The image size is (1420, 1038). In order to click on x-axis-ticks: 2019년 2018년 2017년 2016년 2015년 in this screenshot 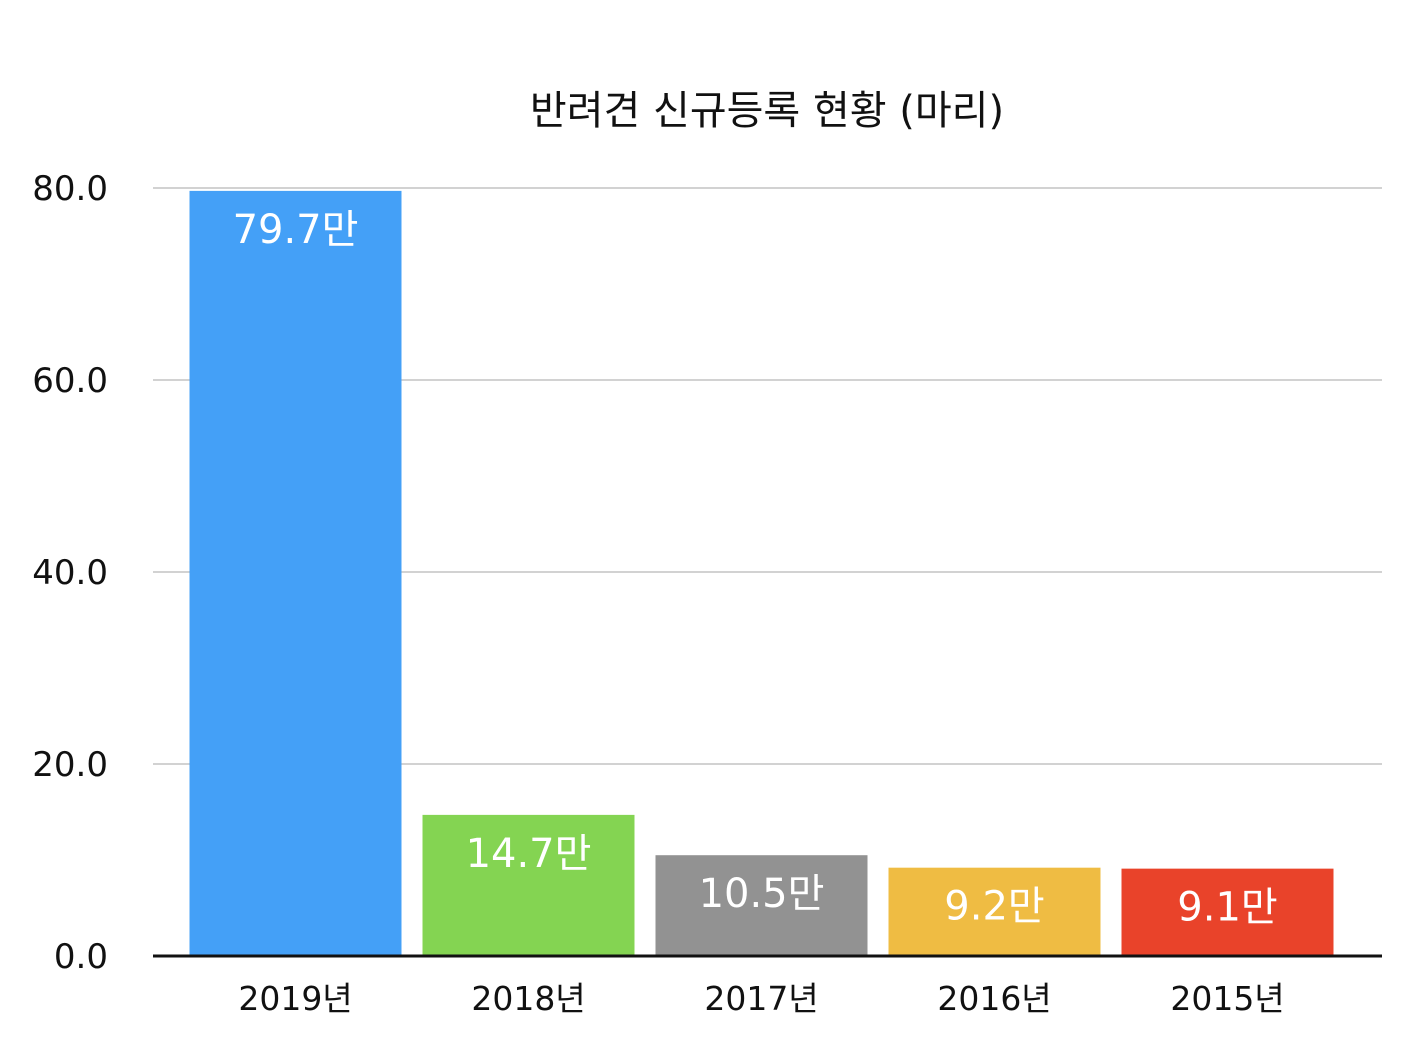, I will do `click(761, 998)`.